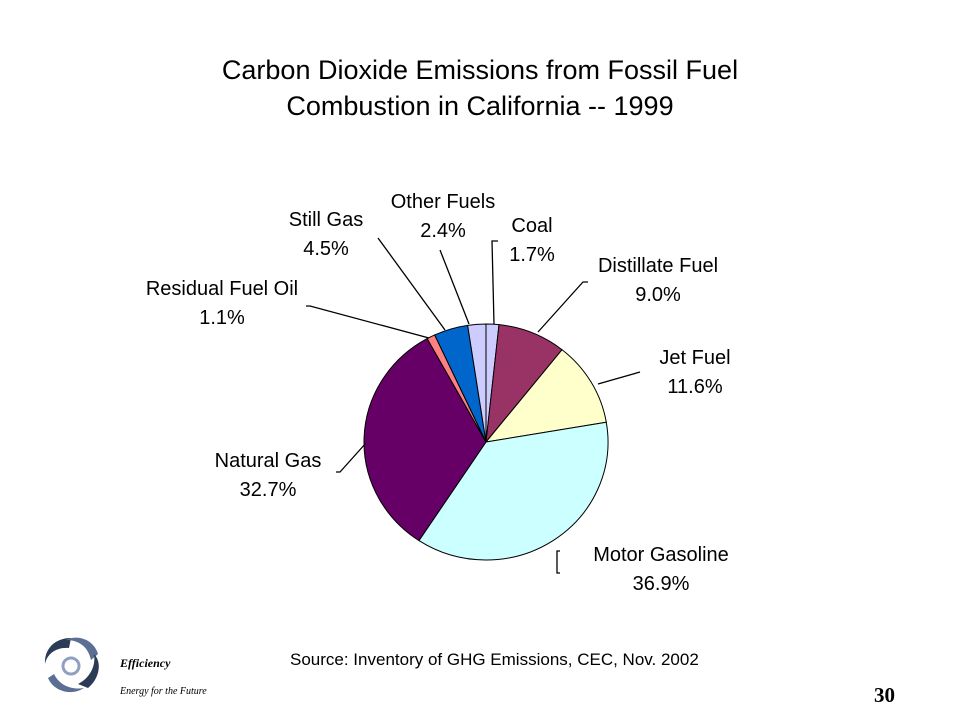 Image resolution: width=960 pixels, height=720 pixels. What do you see at coordinates (532, 240) in the screenshot?
I see `slice-label: Coal 1.7%` at bounding box center [532, 240].